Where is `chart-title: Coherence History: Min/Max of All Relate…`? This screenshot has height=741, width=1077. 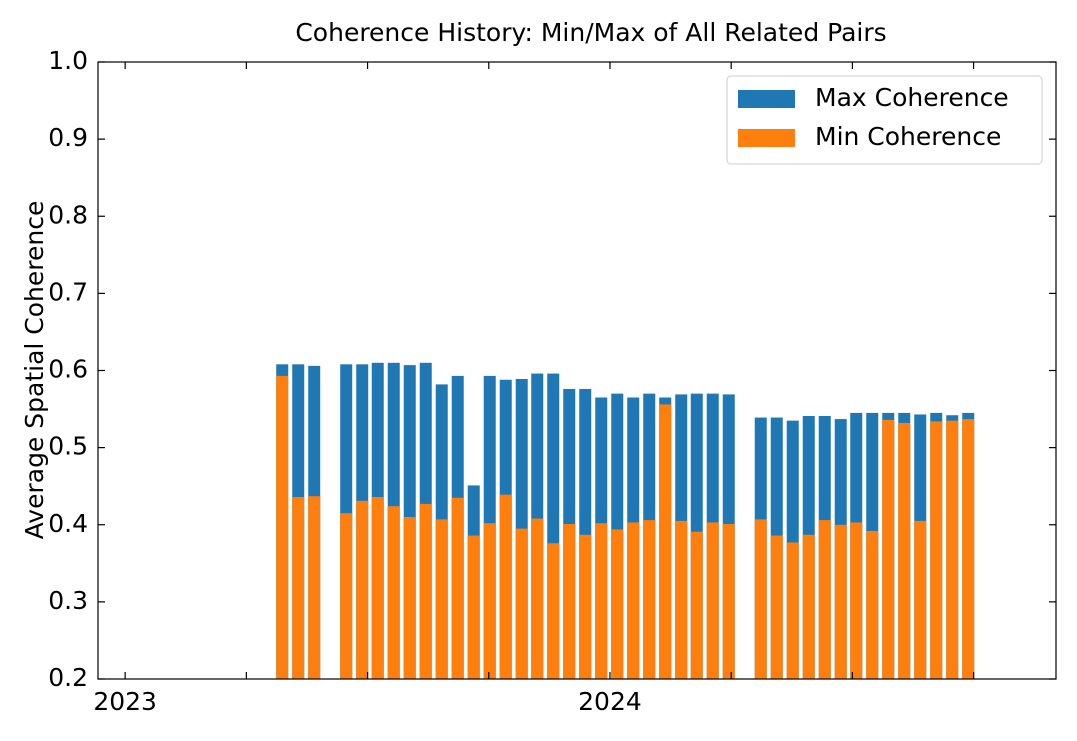
chart-title: Coherence History: Min/Max of All Relate… is located at coordinates (590, 32).